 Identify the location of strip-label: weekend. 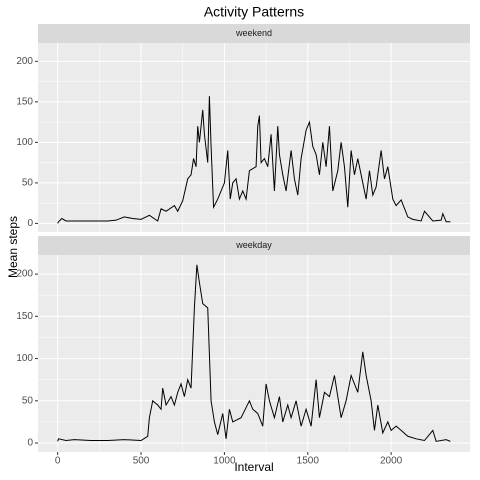
(253, 33).